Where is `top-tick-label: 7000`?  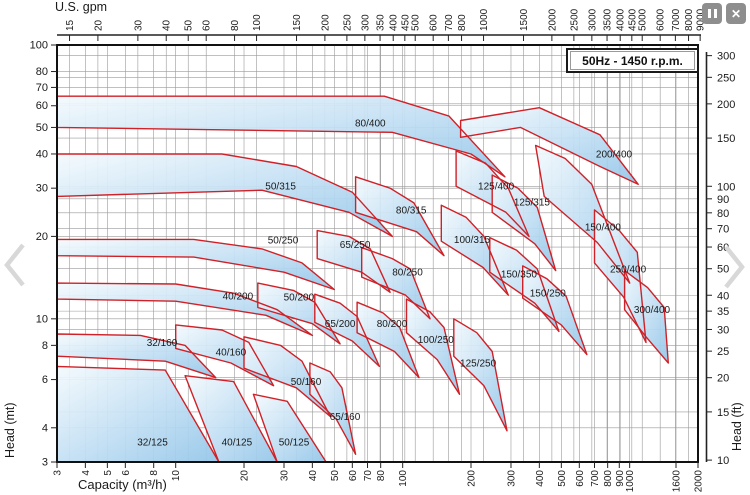
top-tick-label: 7000 is located at coordinates (676, 19).